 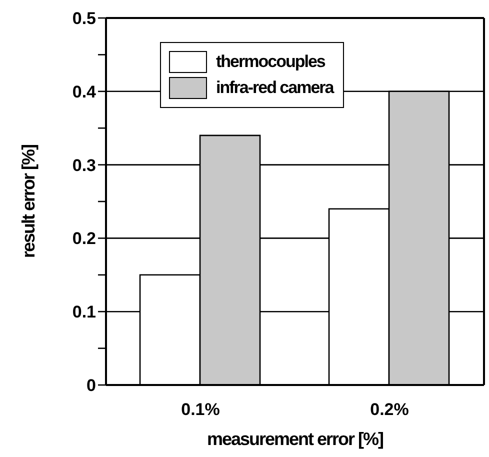 I want to click on y-axis-title: result error [%], so click(x=28, y=201).